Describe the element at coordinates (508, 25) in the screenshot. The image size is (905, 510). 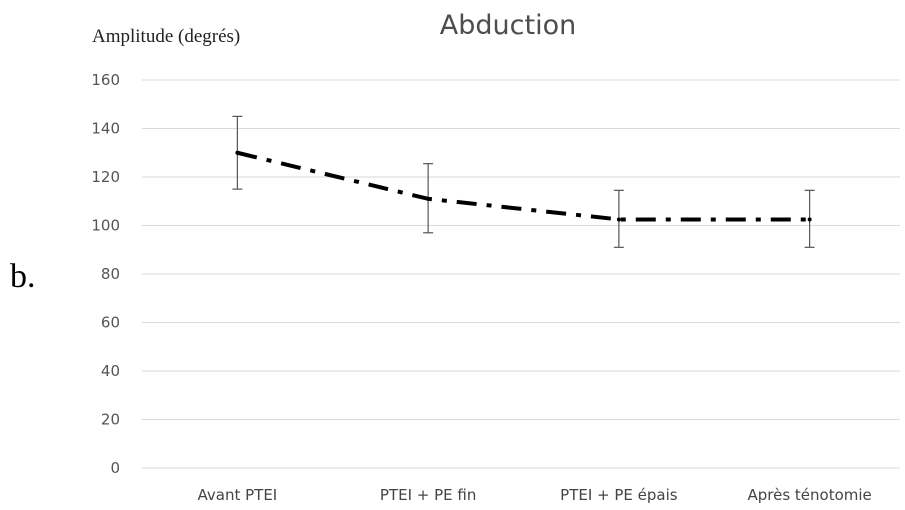
I see `chart-title: Abduction` at that location.